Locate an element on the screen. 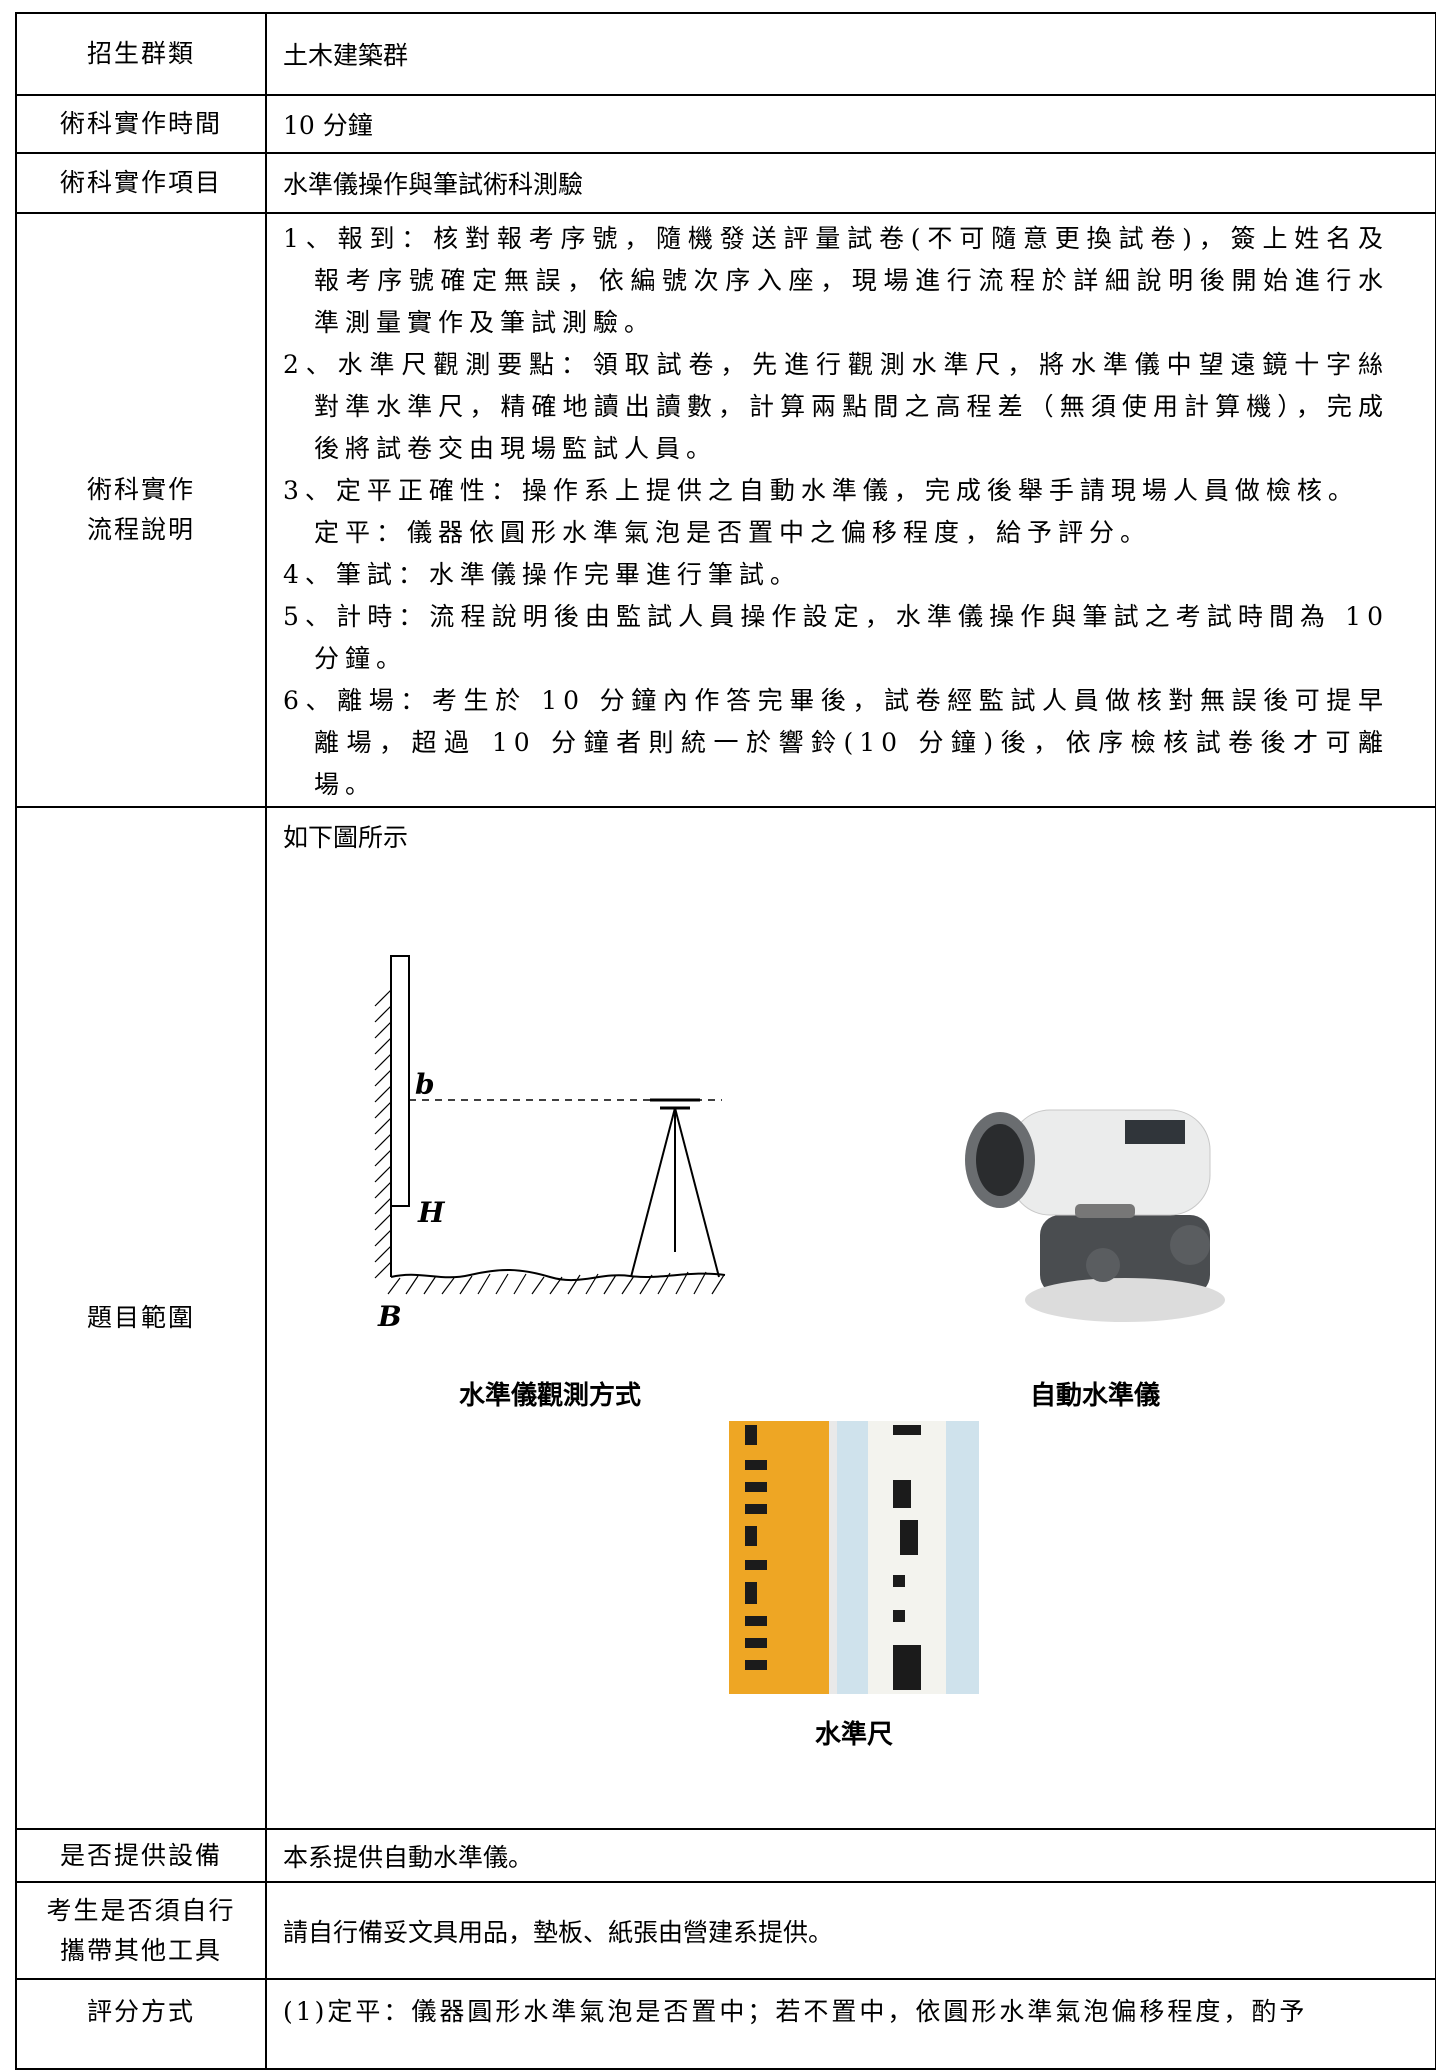 The image size is (1436, 2070). row-label: 術科實作 流程說明 is located at coordinates (141, 510).